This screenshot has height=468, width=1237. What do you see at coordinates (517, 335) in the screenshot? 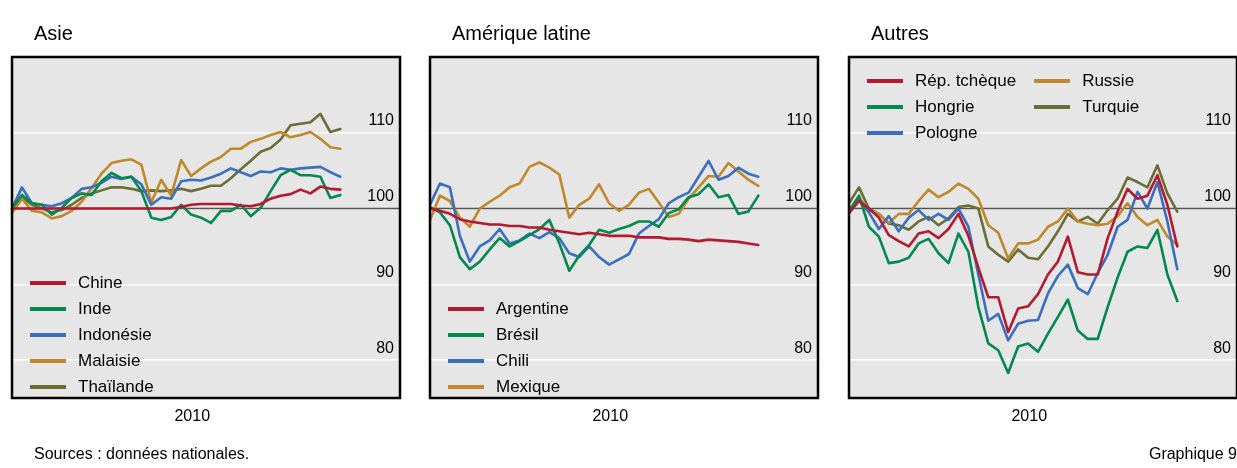
I see `legend-label: Brésil` at bounding box center [517, 335].